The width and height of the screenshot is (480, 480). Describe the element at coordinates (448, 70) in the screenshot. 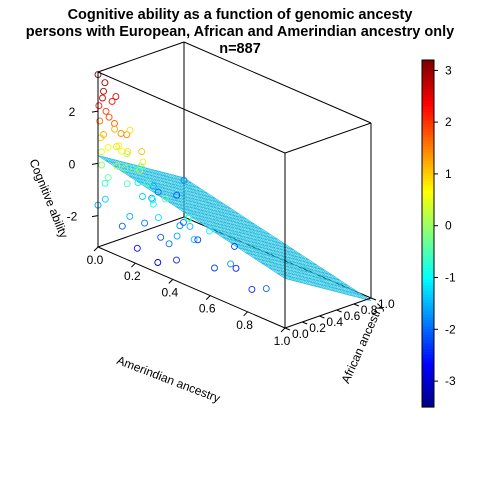

I see `colorbar-tick-label: 3` at that location.